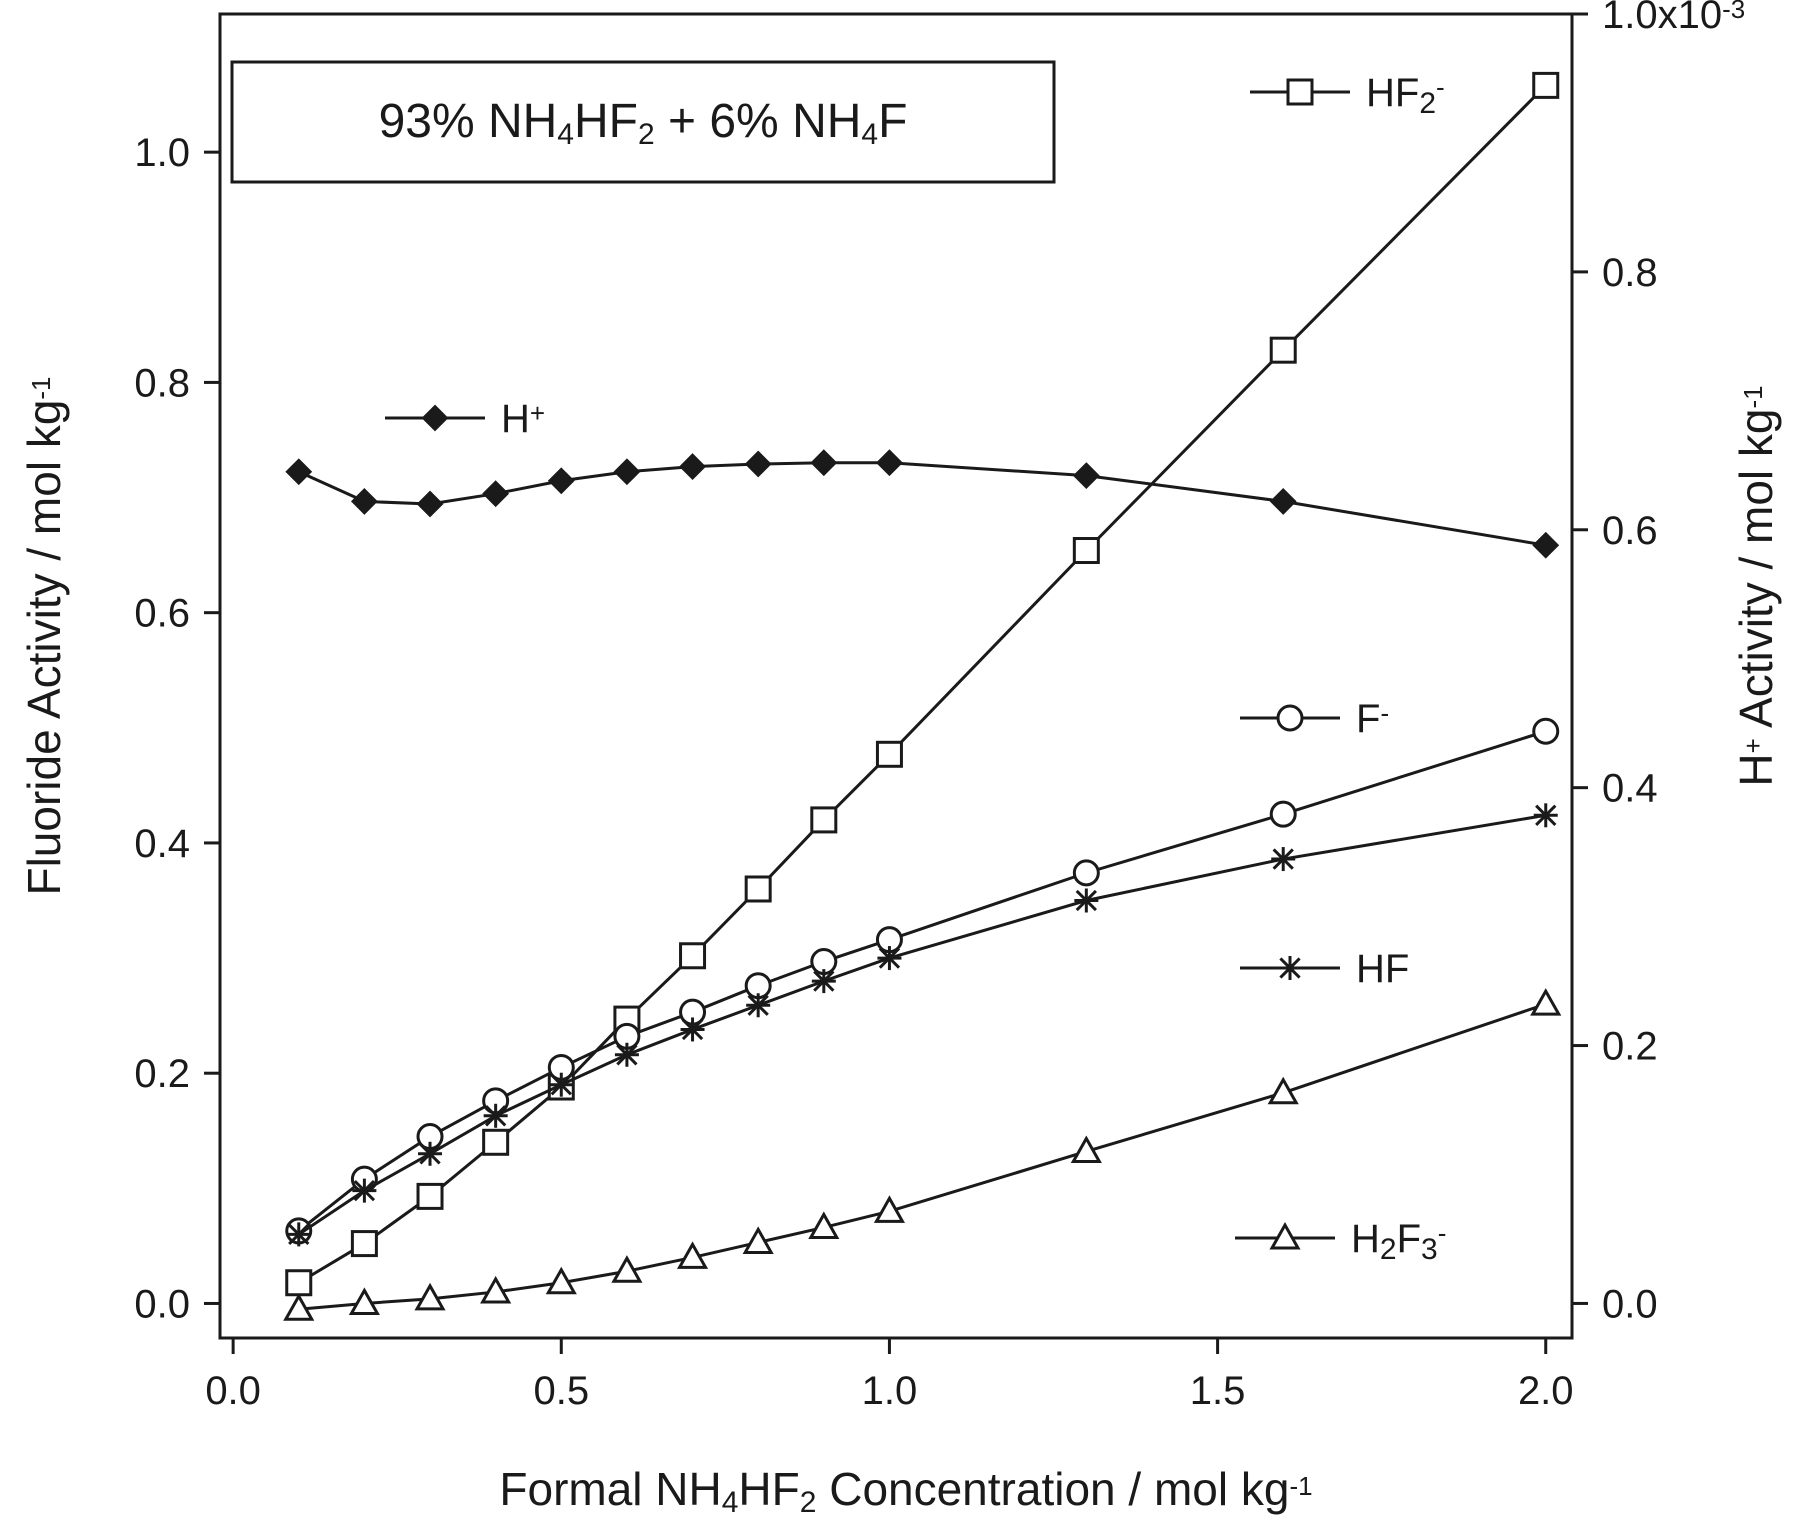 This screenshot has width=1800, height=1523. I want to click on y-left-tick-label: 0.2, so click(162, 1074).